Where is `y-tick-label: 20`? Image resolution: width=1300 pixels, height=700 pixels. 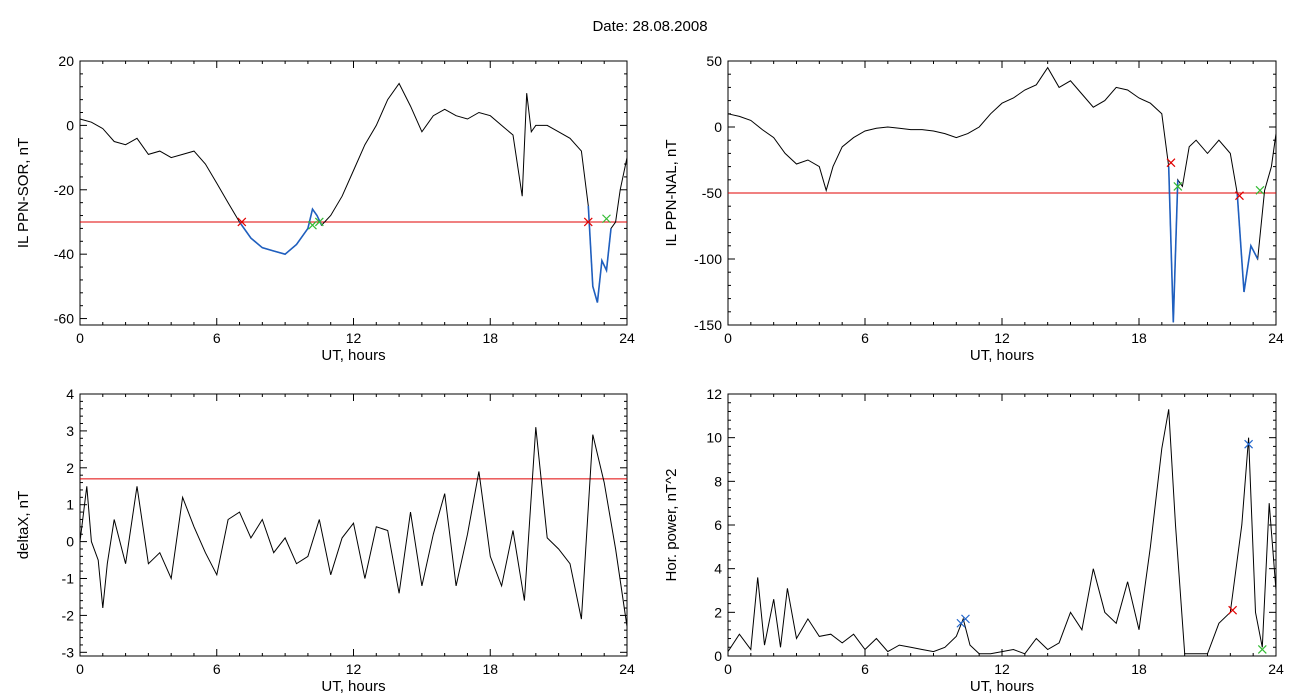
y-tick-label: 20 is located at coordinates (66, 61).